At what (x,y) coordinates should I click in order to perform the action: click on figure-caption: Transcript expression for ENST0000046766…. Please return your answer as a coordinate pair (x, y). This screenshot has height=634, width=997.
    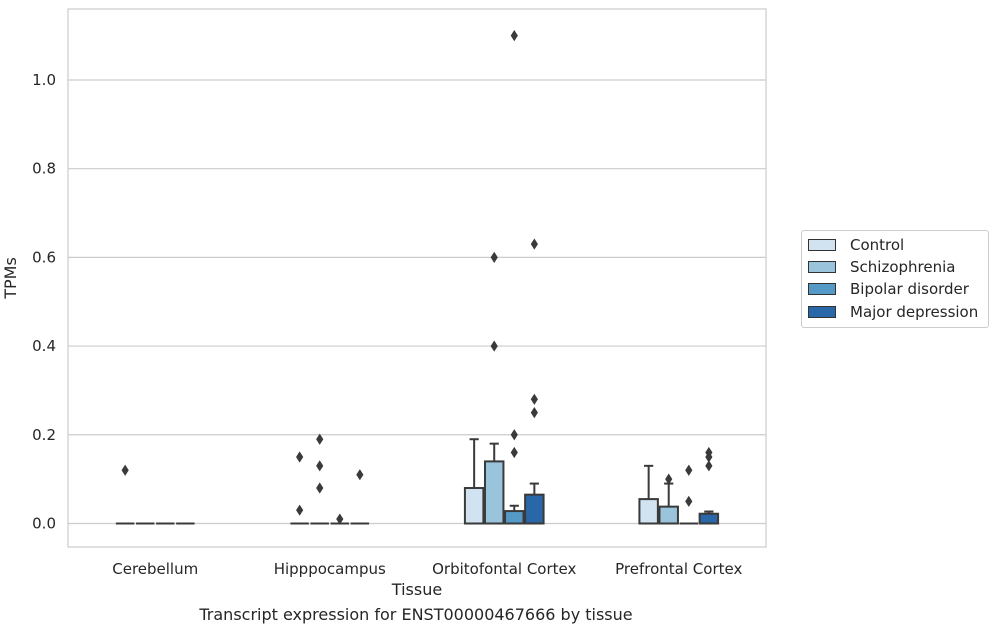
    Looking at the image, I should click on (416, 614).